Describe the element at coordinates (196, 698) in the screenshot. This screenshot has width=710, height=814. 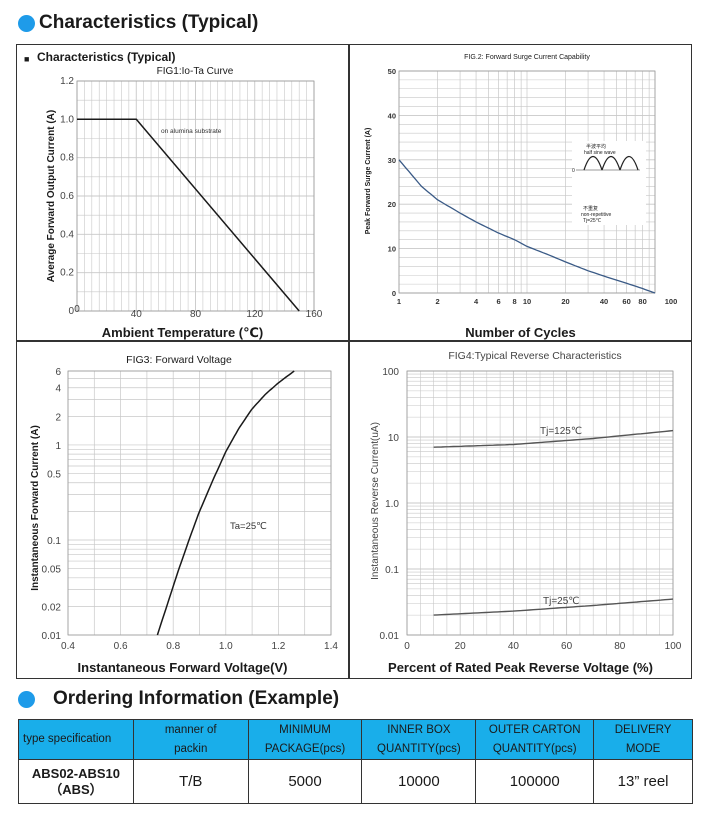
I see `section-title: Ordering Information (Example)` at that location.